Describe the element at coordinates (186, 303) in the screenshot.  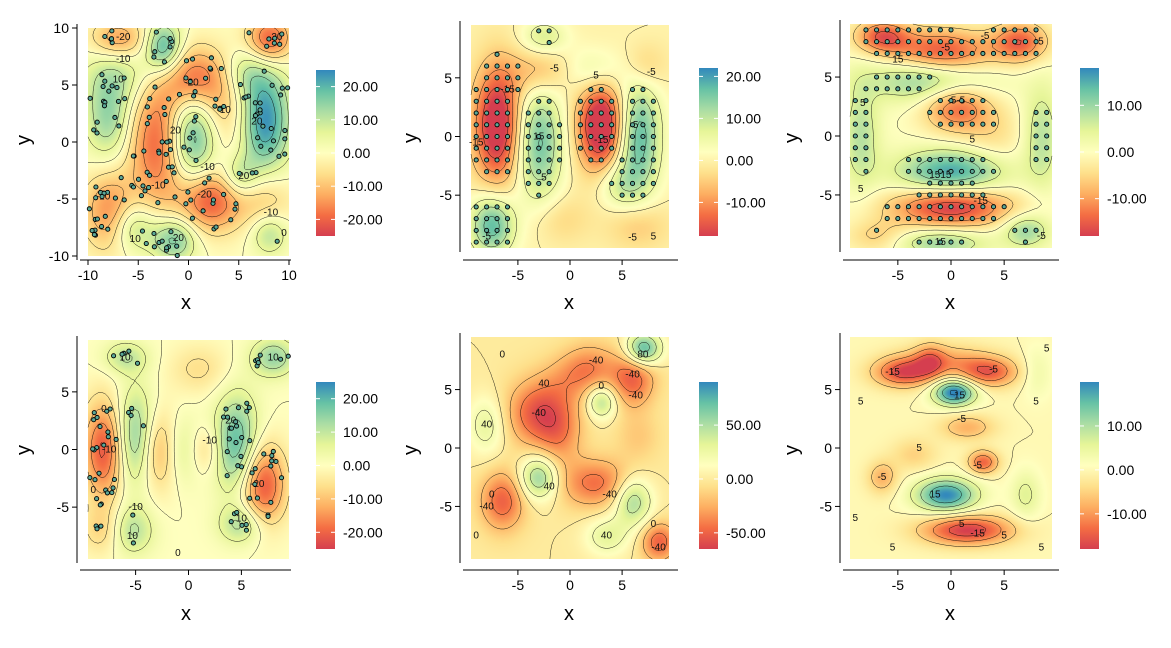
I see `x-axis-label: x` at that location.